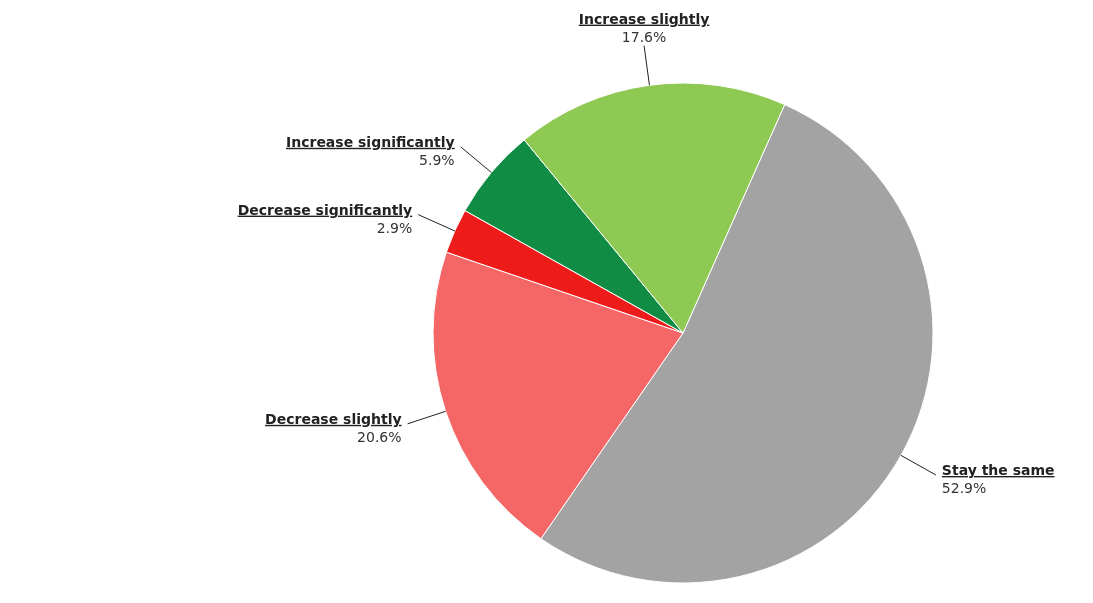  What do you see at coordinates (644, 36) in the screenshot?
I see `data-label: 17.6%` at bounding box center [644, 36].